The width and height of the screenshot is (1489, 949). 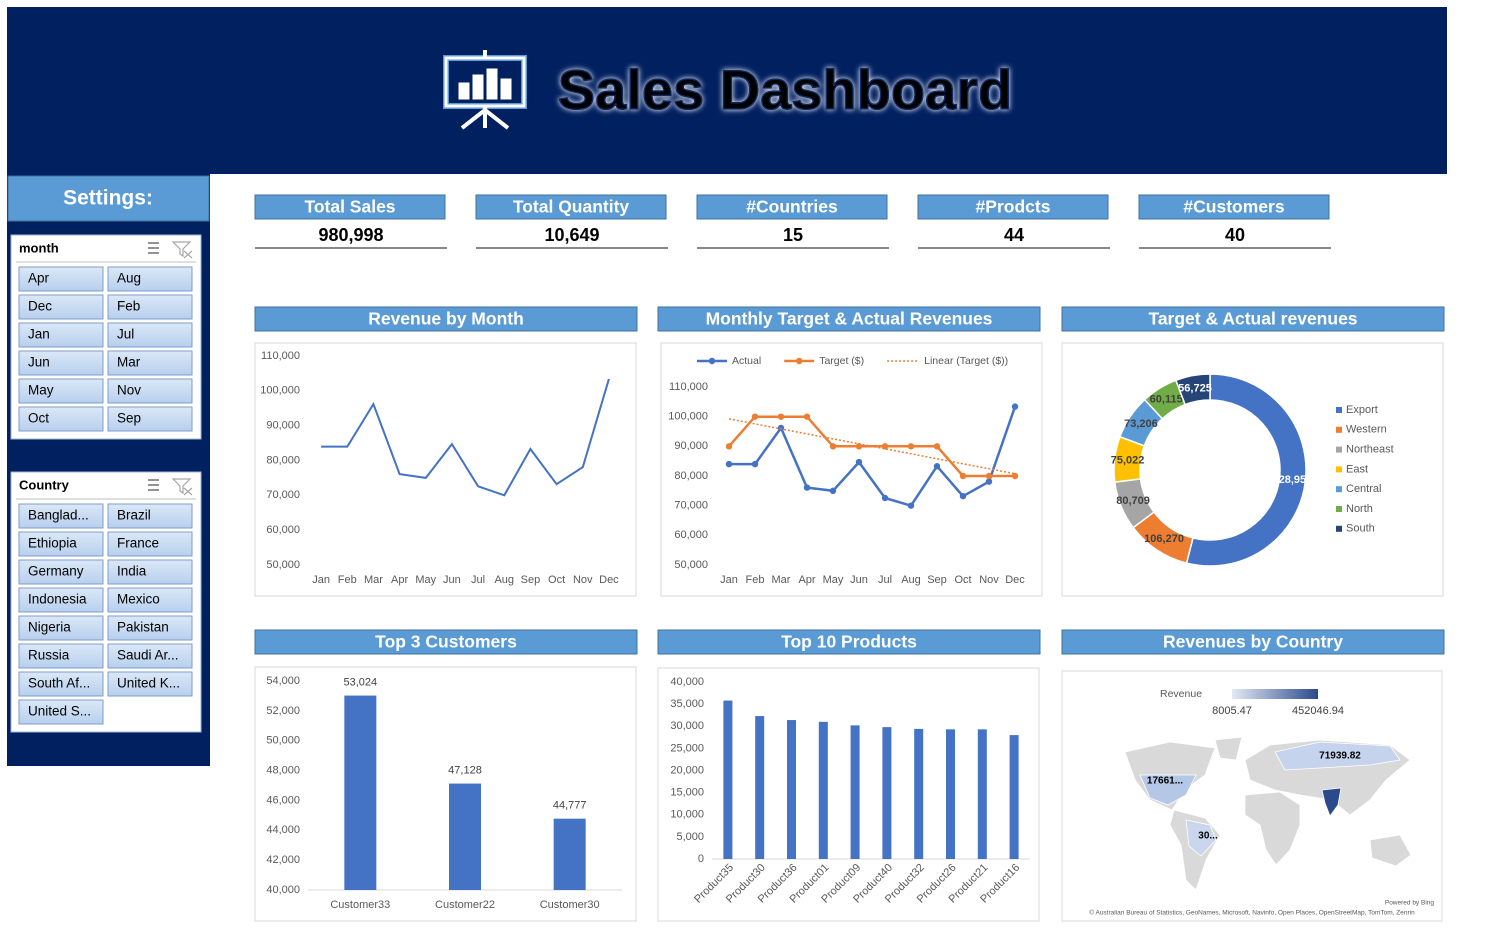 I want to click on data-label: 53,024, so click(x=361, y=682).